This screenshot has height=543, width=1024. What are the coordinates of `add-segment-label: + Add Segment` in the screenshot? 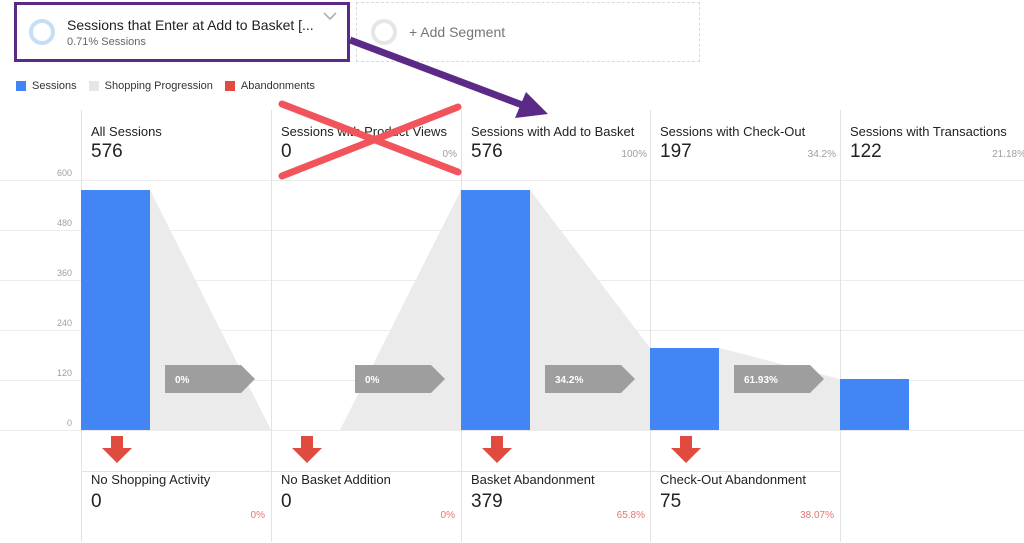 It's located at (457, 32).